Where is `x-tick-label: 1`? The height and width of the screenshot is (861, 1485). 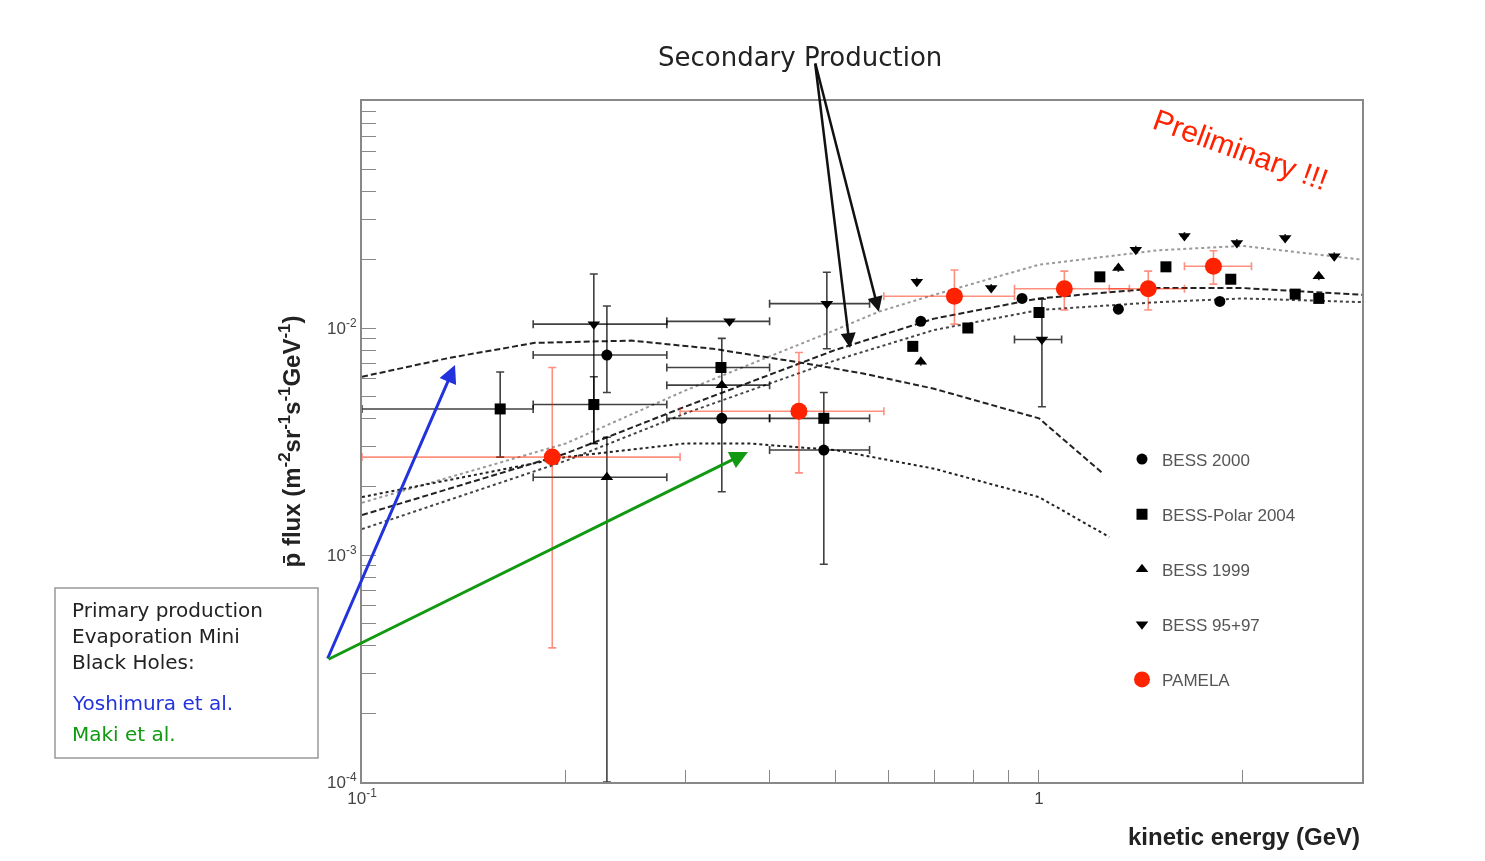
x-tick-label: 1 is located at coordinates (1039, 799).